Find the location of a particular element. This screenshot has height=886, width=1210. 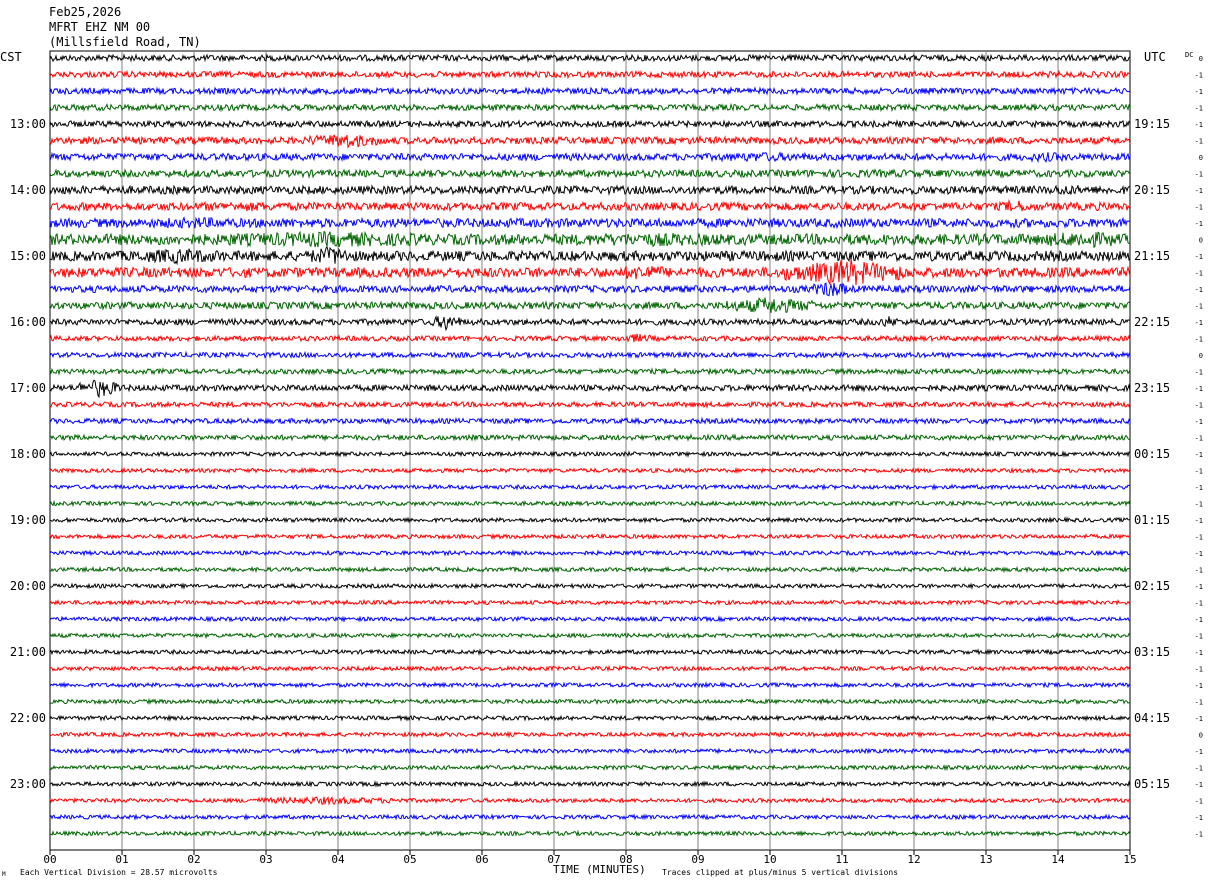

x-tick-label: 07 is located at coordinates (553, 859).